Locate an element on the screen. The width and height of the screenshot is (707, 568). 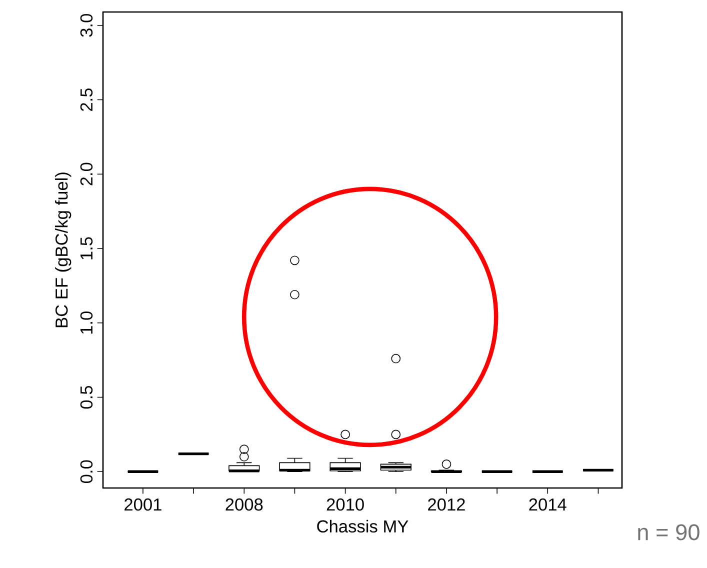
y-tick-label: 1.0 is located at coordinates (86, 323).